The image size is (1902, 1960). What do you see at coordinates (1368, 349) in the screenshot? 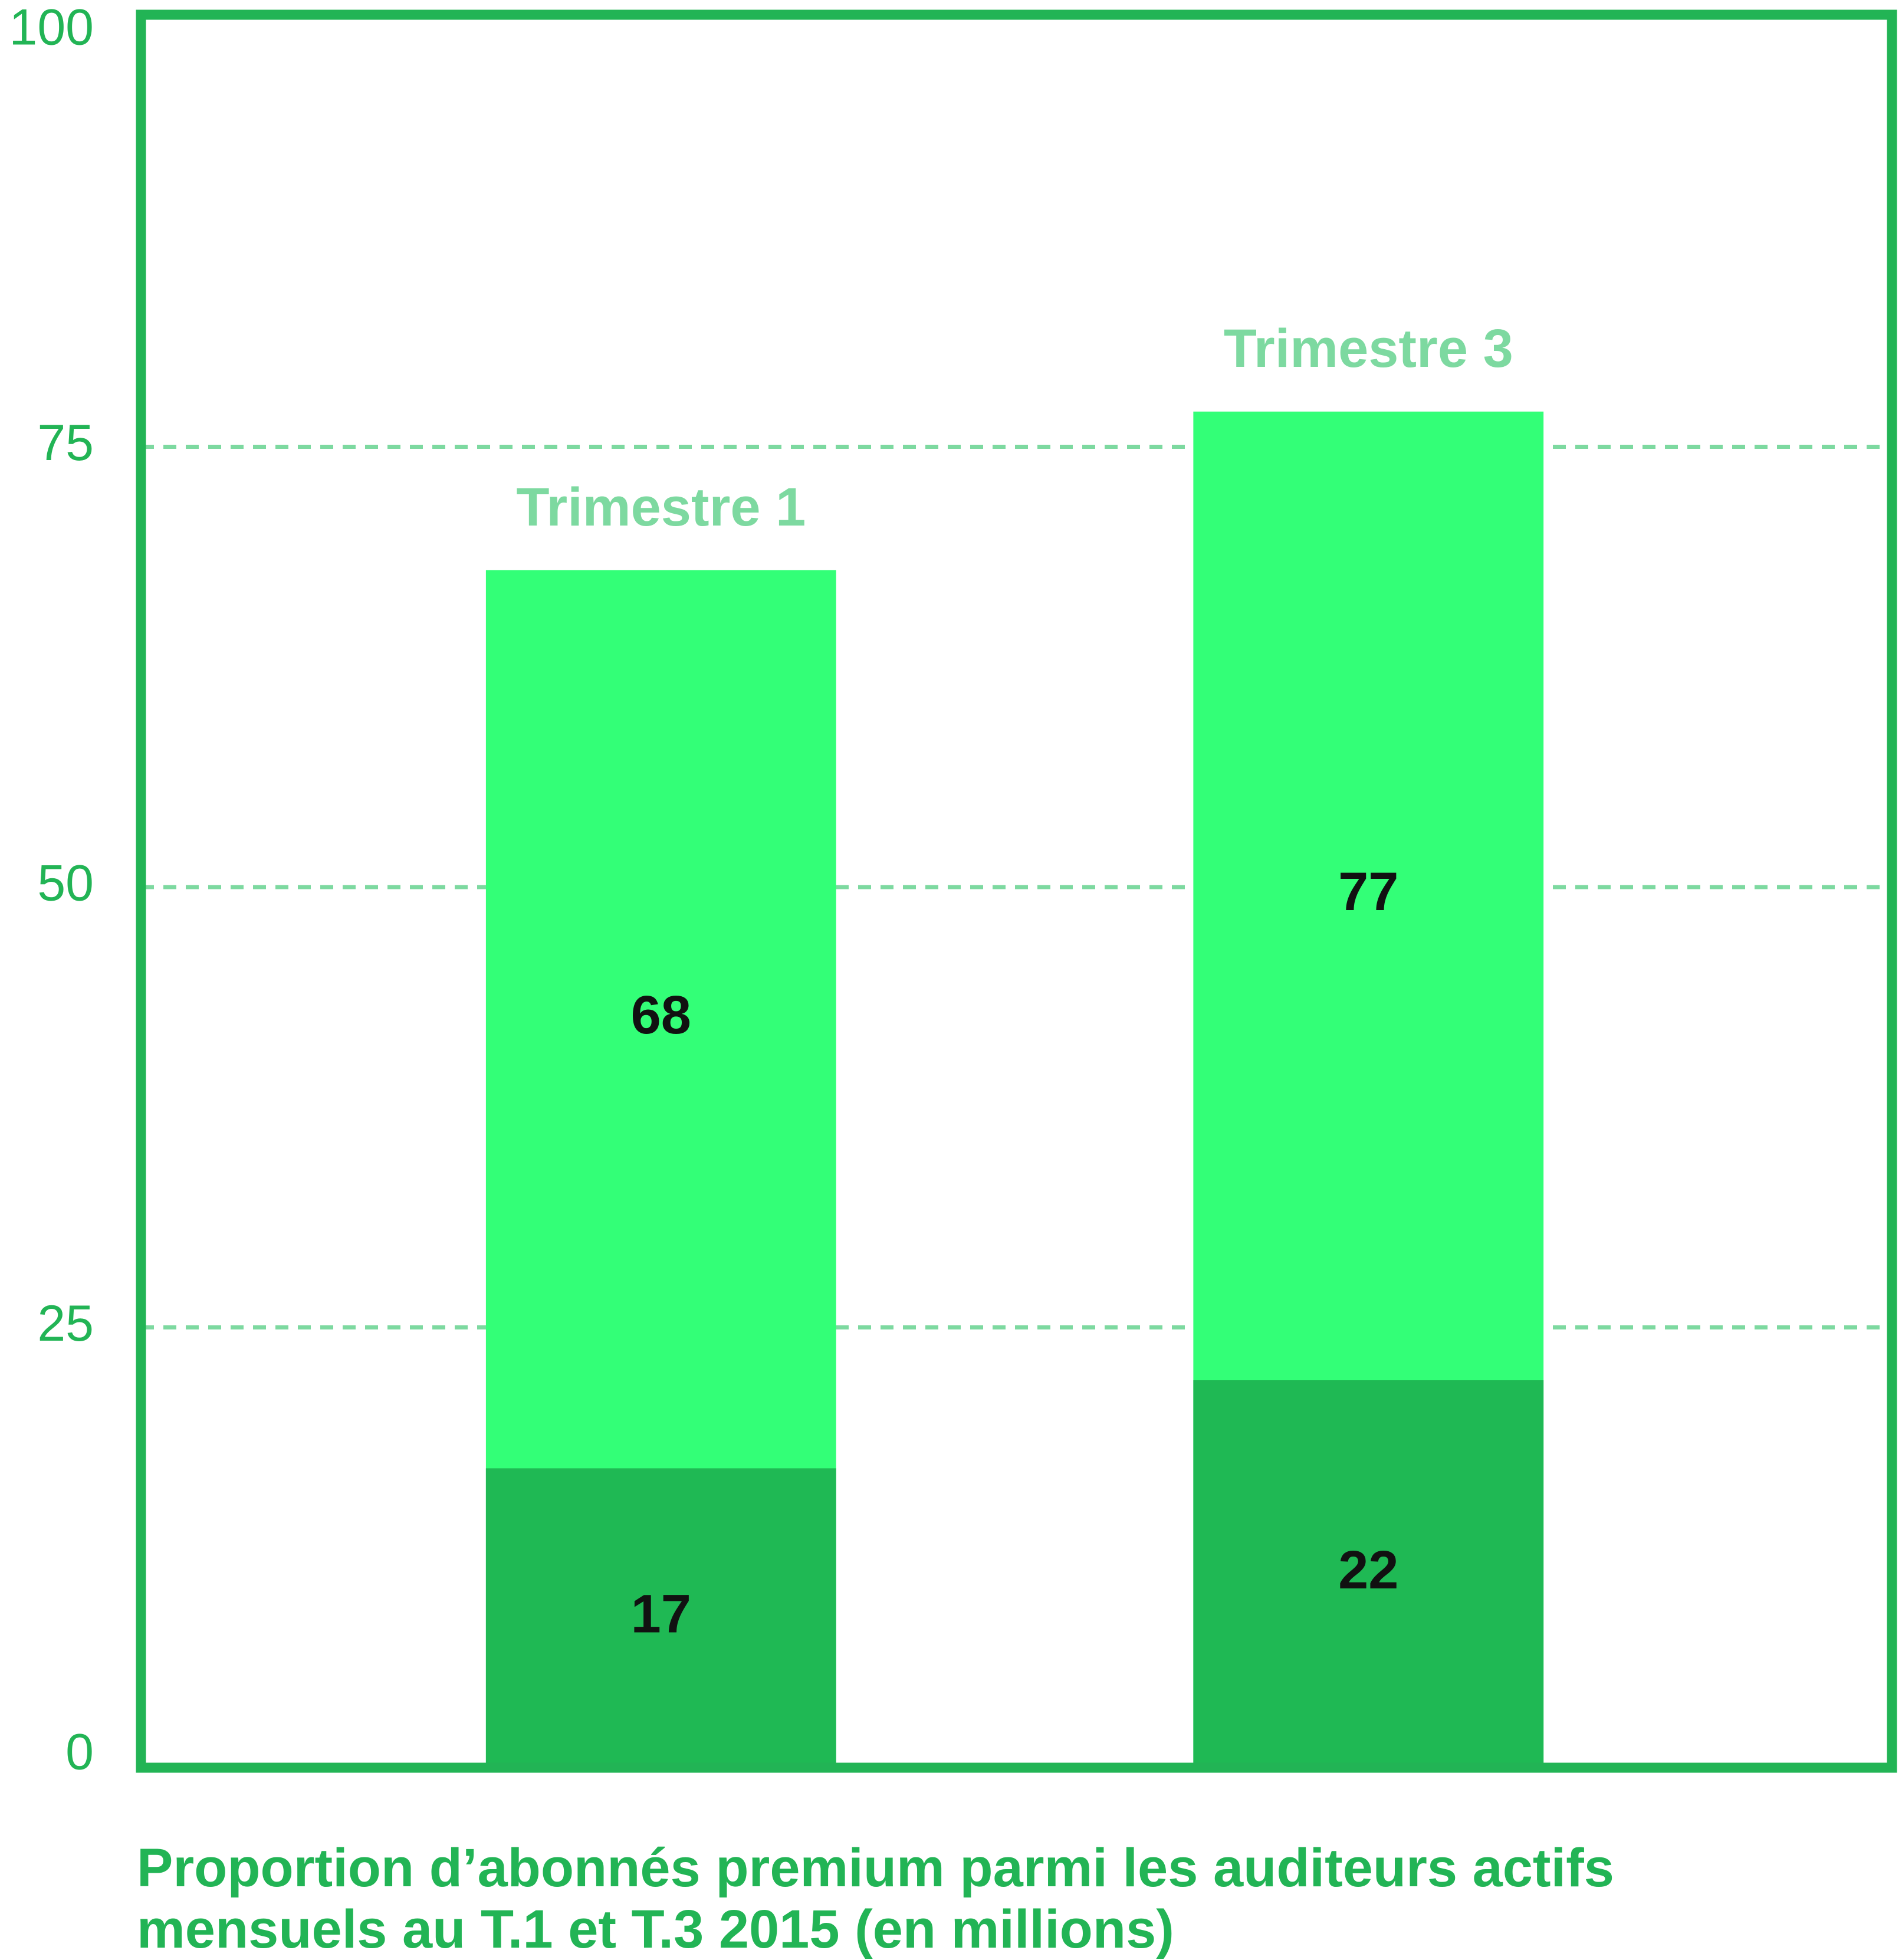
I see `category-label: Trimestre 3` at bounding box center [1368, 349].